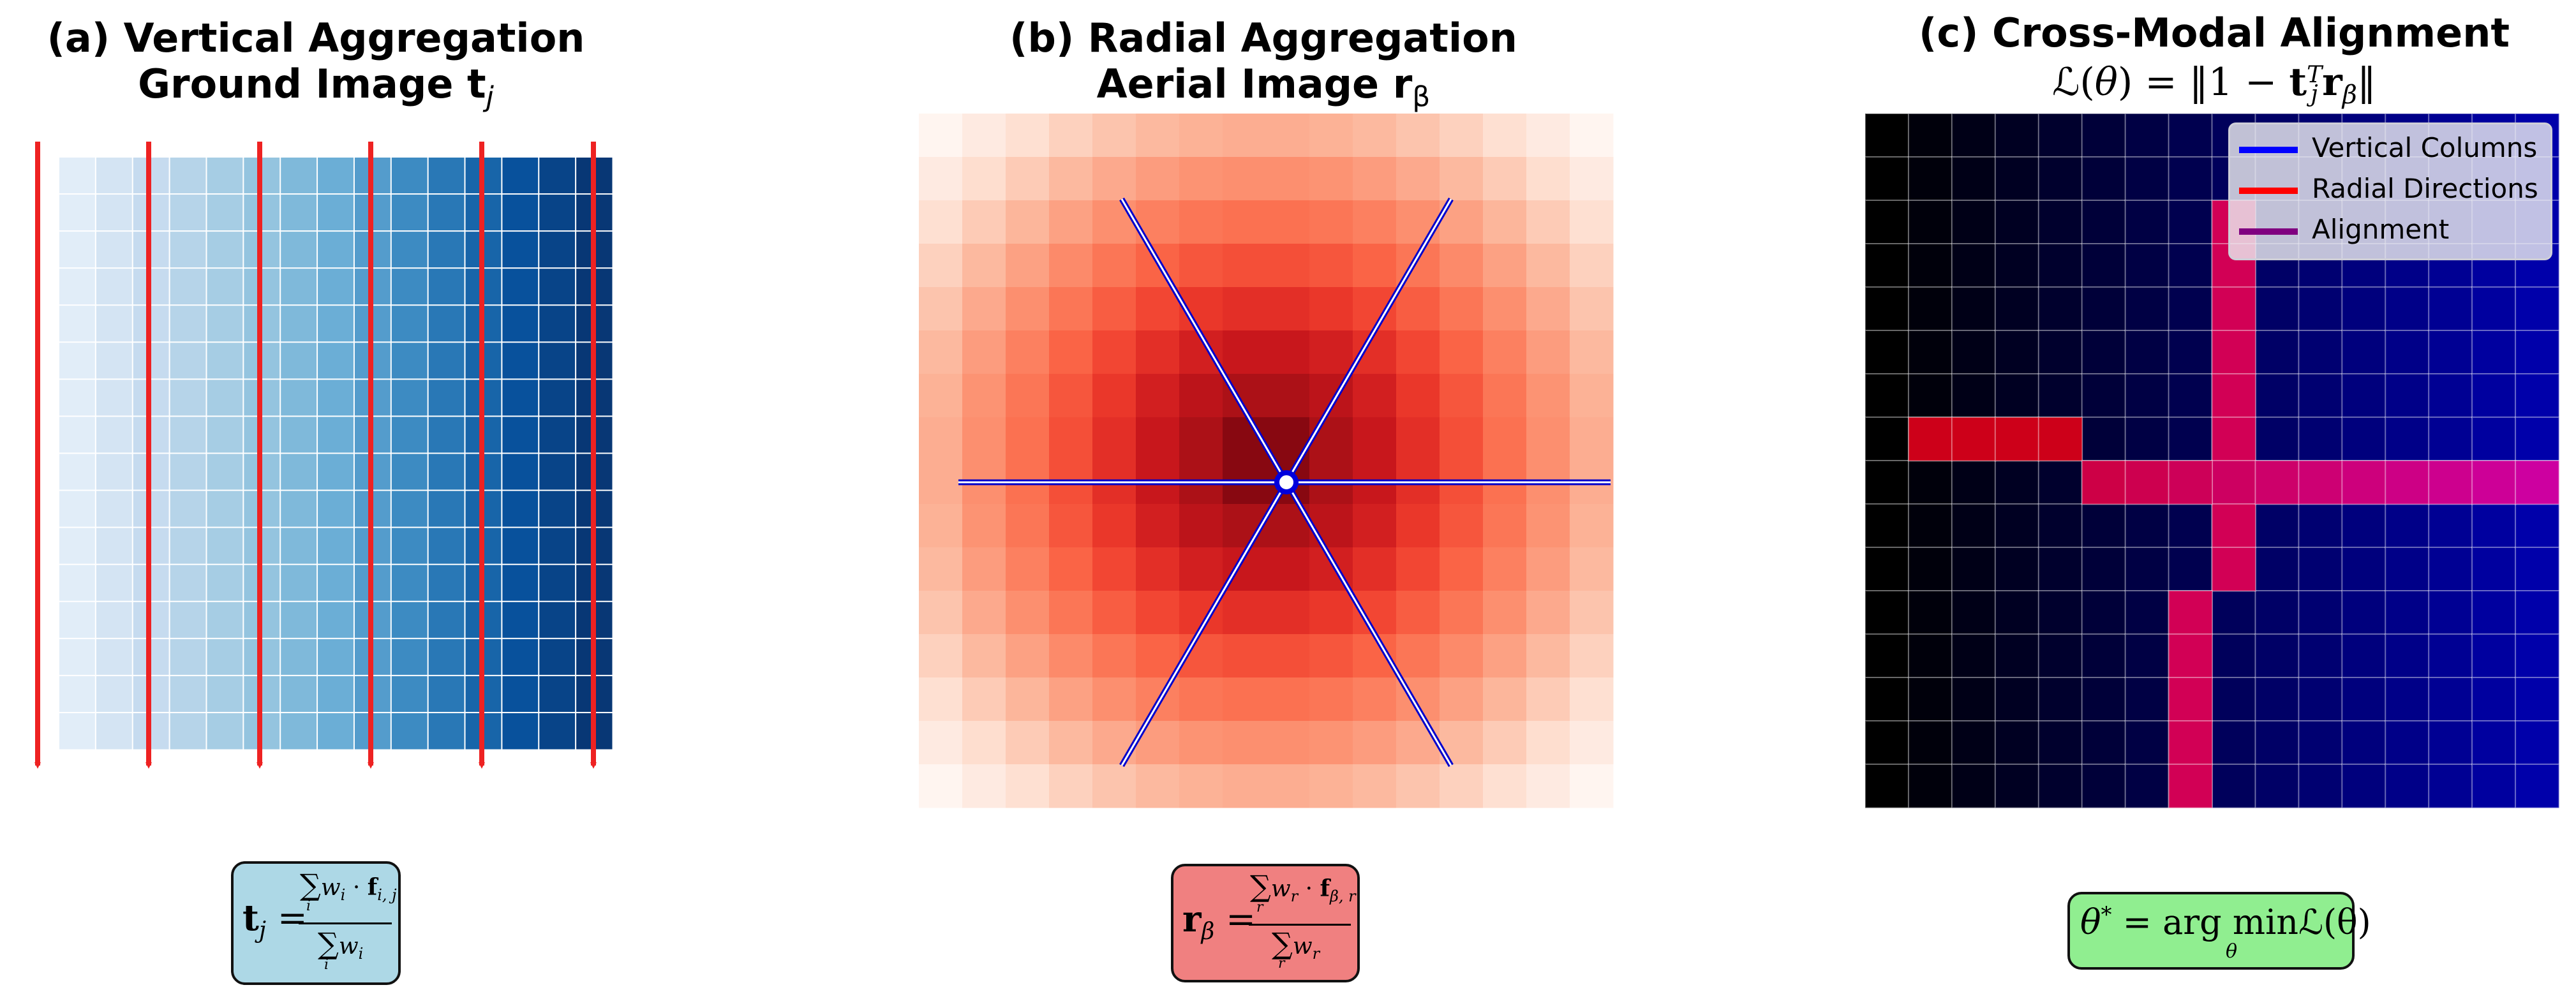  I want to click on fb-num-f-sub: β, r, so click(1343, 896).